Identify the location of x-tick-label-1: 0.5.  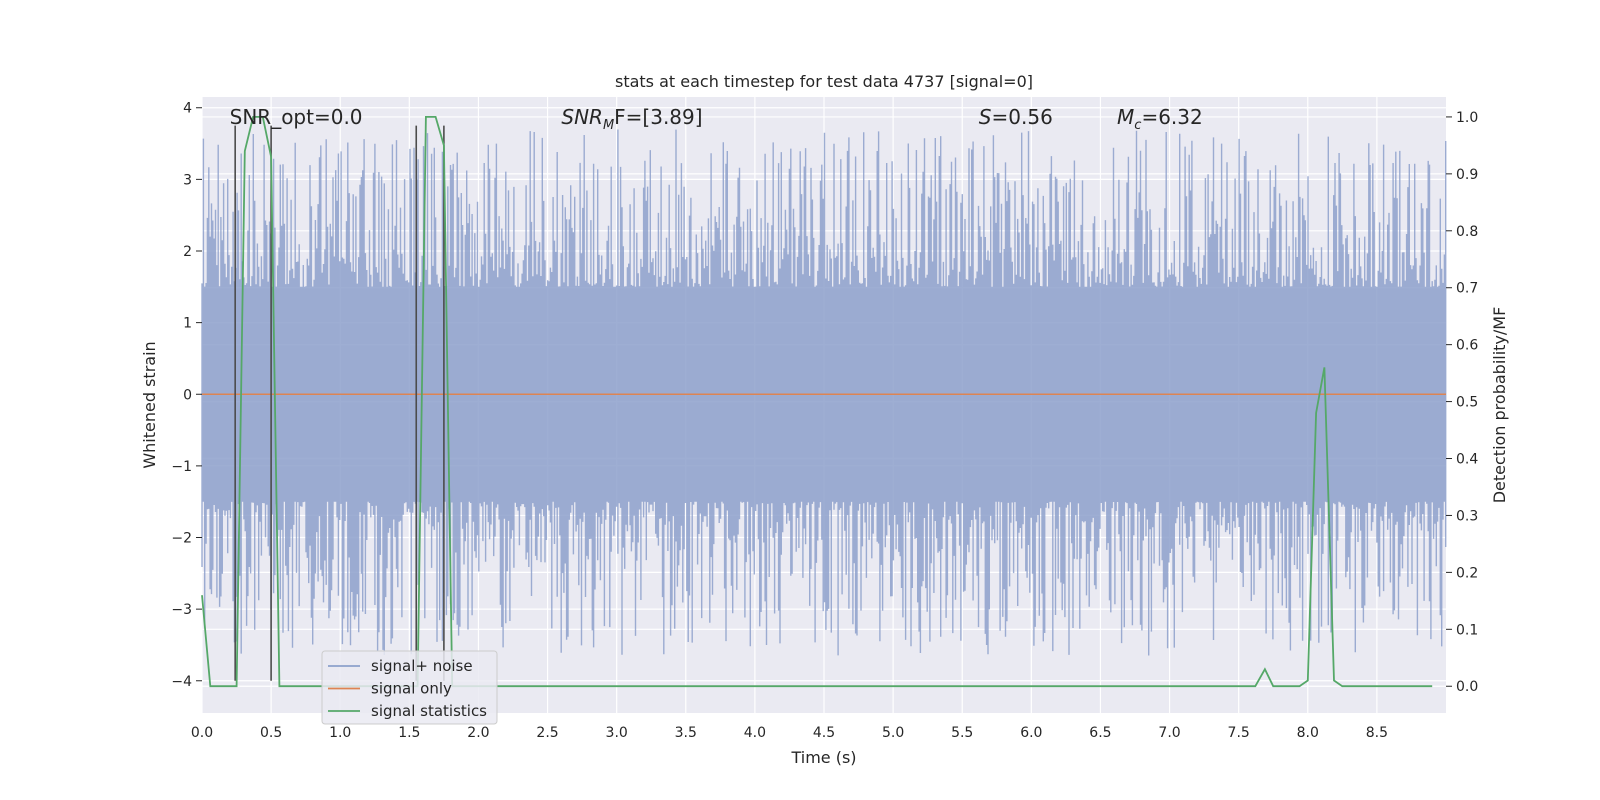
(271, 733).